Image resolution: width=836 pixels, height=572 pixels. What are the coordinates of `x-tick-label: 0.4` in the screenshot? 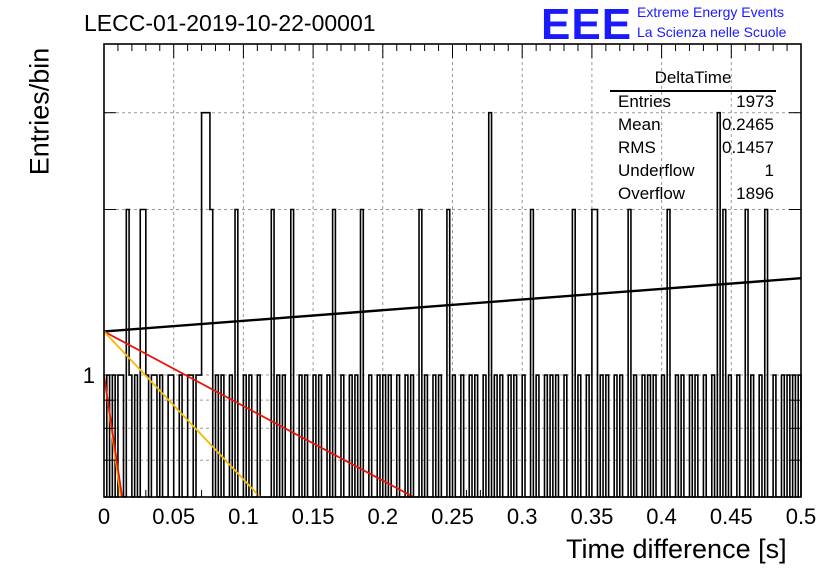 It's located at (661, 516).